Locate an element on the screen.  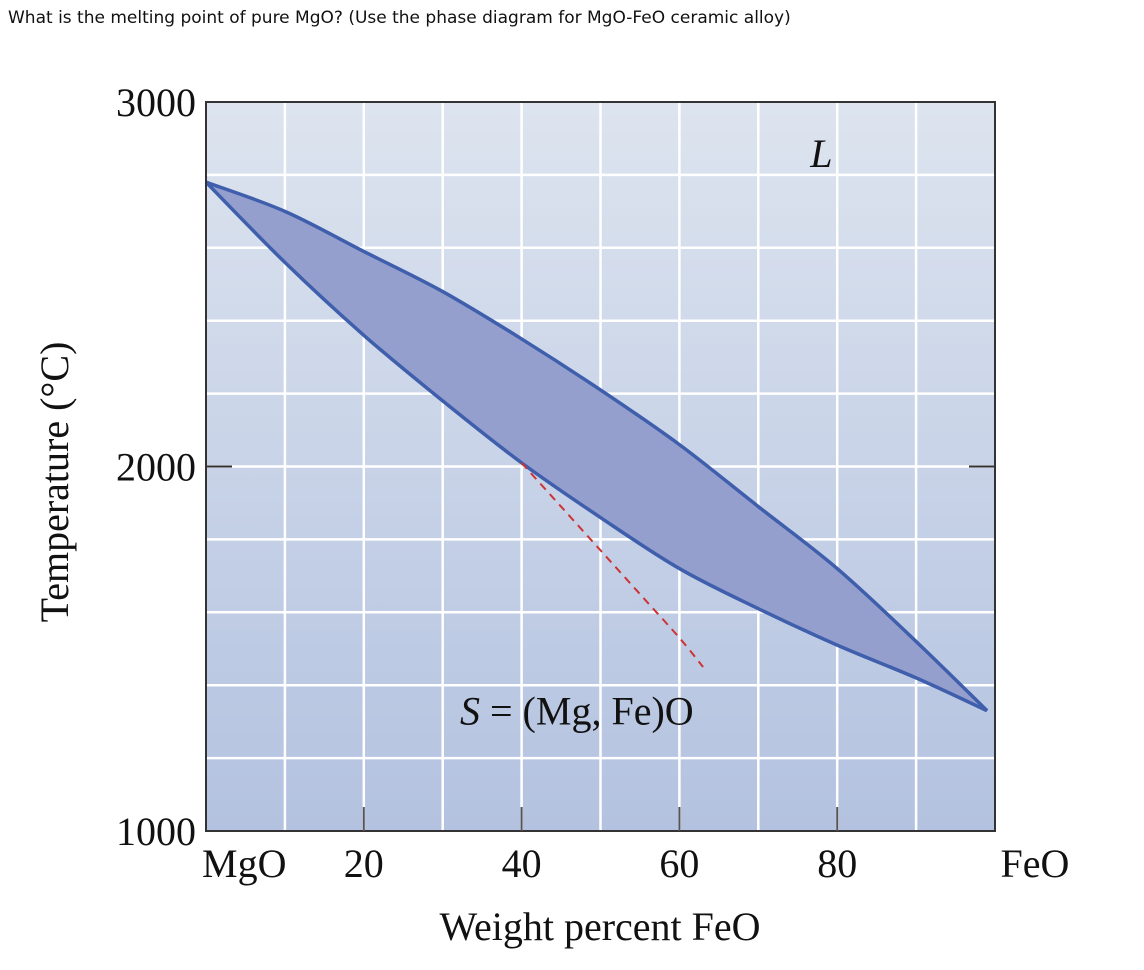
x-tick-label: 20 is located at coordinates (364, 863).